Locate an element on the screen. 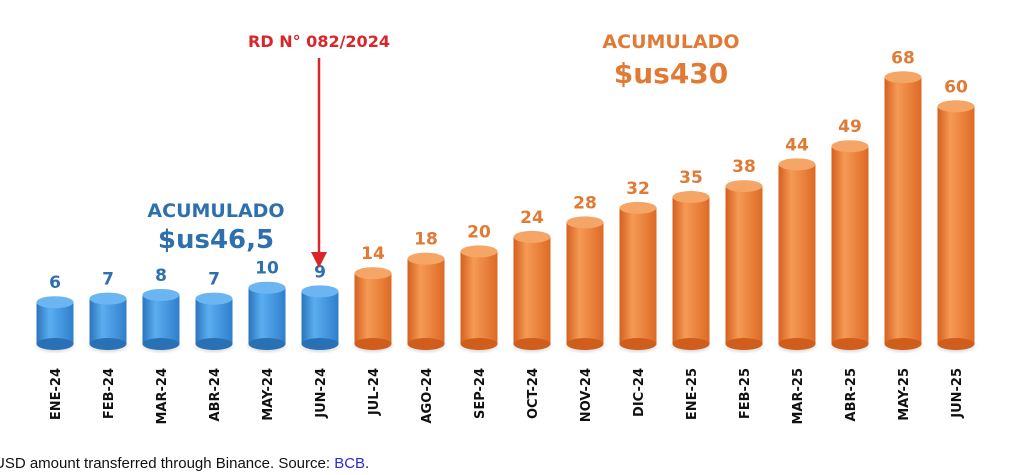 This screenshot has width=1024, height=475. annotation-after: ACUMULADO $us430 is located at coordinates (670, 60).